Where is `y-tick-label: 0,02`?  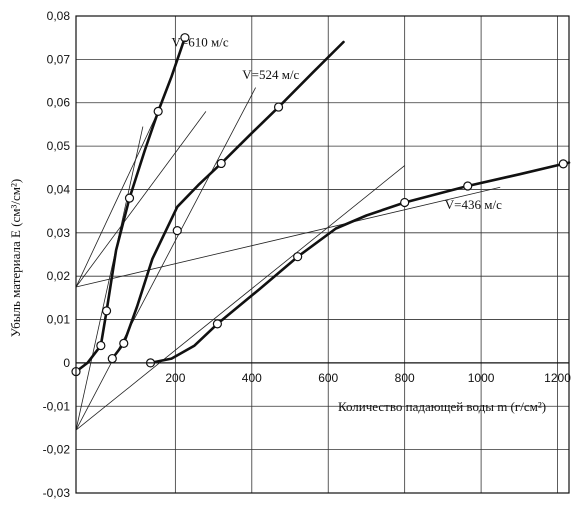
y-tick-label: 0,02 is located at coordinates (59, 276).